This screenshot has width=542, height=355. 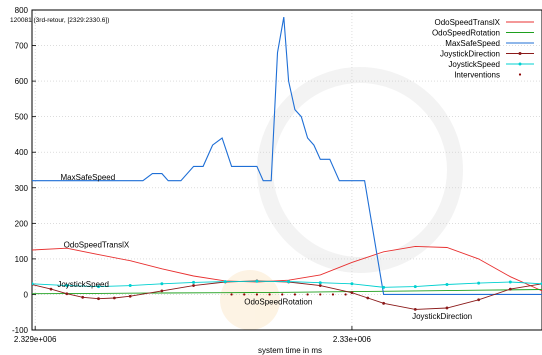 What do you see at coordinates (467, 22) in the screenshot?
I see `legend-label: OdoSpeedTranslX` at bounding box center [467, 22].